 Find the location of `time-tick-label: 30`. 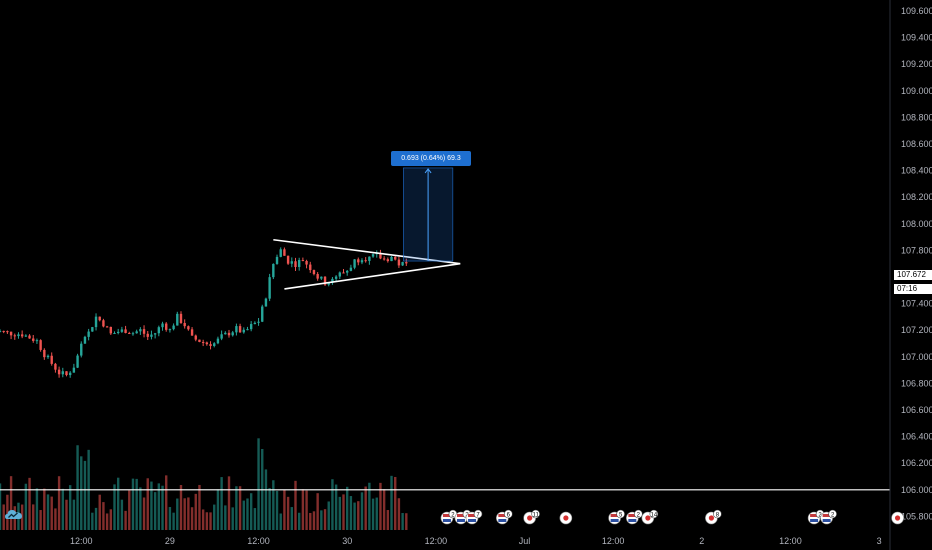

time-tick-label: 30 is located at coordinates (347, 541).